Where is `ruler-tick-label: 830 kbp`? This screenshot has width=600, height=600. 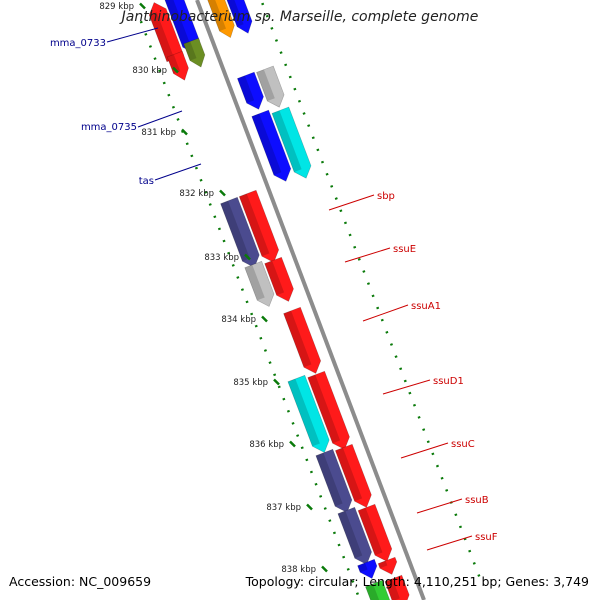 ruler-tick-label: 830 kbp is located at coordinates (149, 71).